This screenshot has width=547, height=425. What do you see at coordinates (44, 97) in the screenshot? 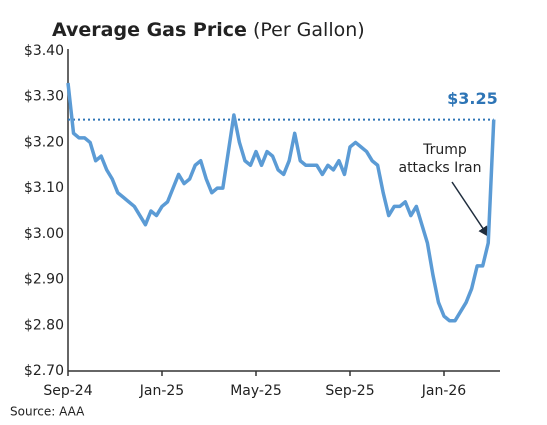
I see `y-tick-label: $3.30` at bounding box center [44, 97].